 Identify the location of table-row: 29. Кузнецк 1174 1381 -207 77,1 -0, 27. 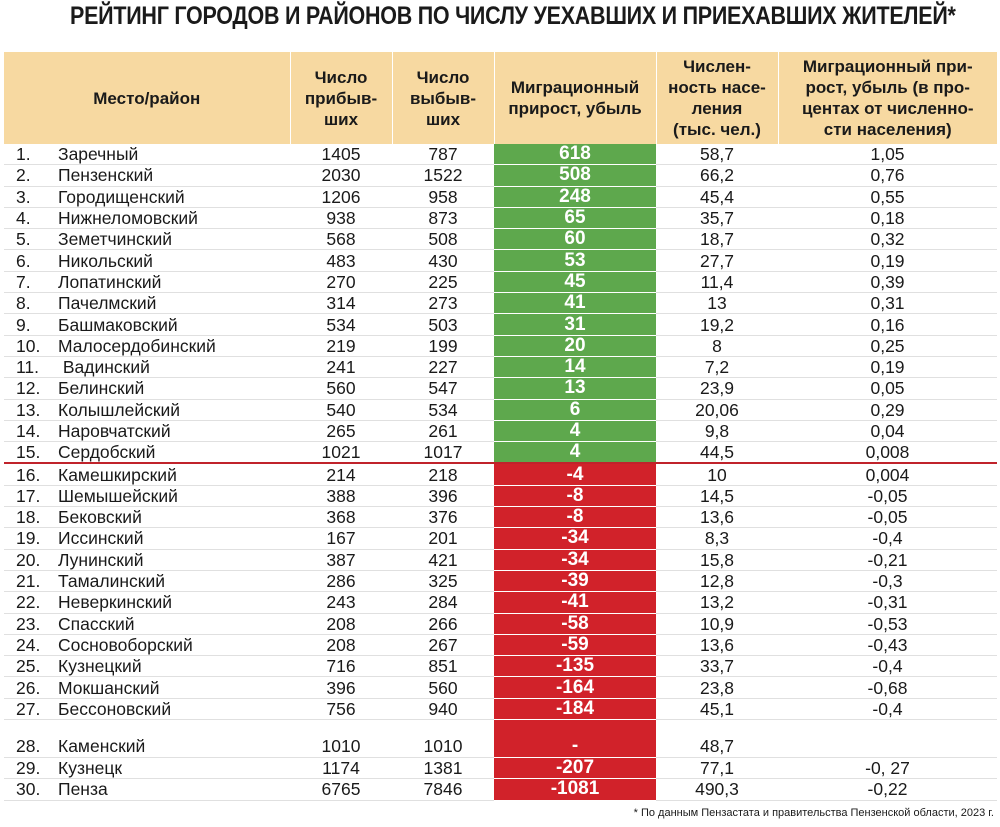
(500, 768).